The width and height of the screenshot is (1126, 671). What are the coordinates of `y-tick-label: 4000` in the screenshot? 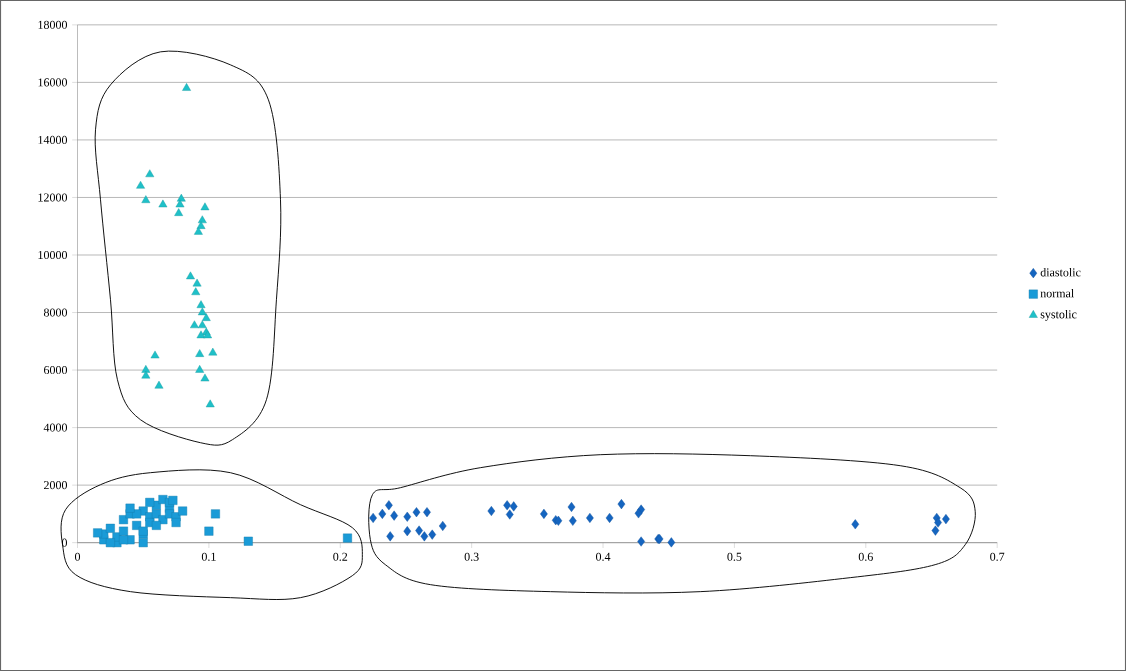 It's located at (55, 427).